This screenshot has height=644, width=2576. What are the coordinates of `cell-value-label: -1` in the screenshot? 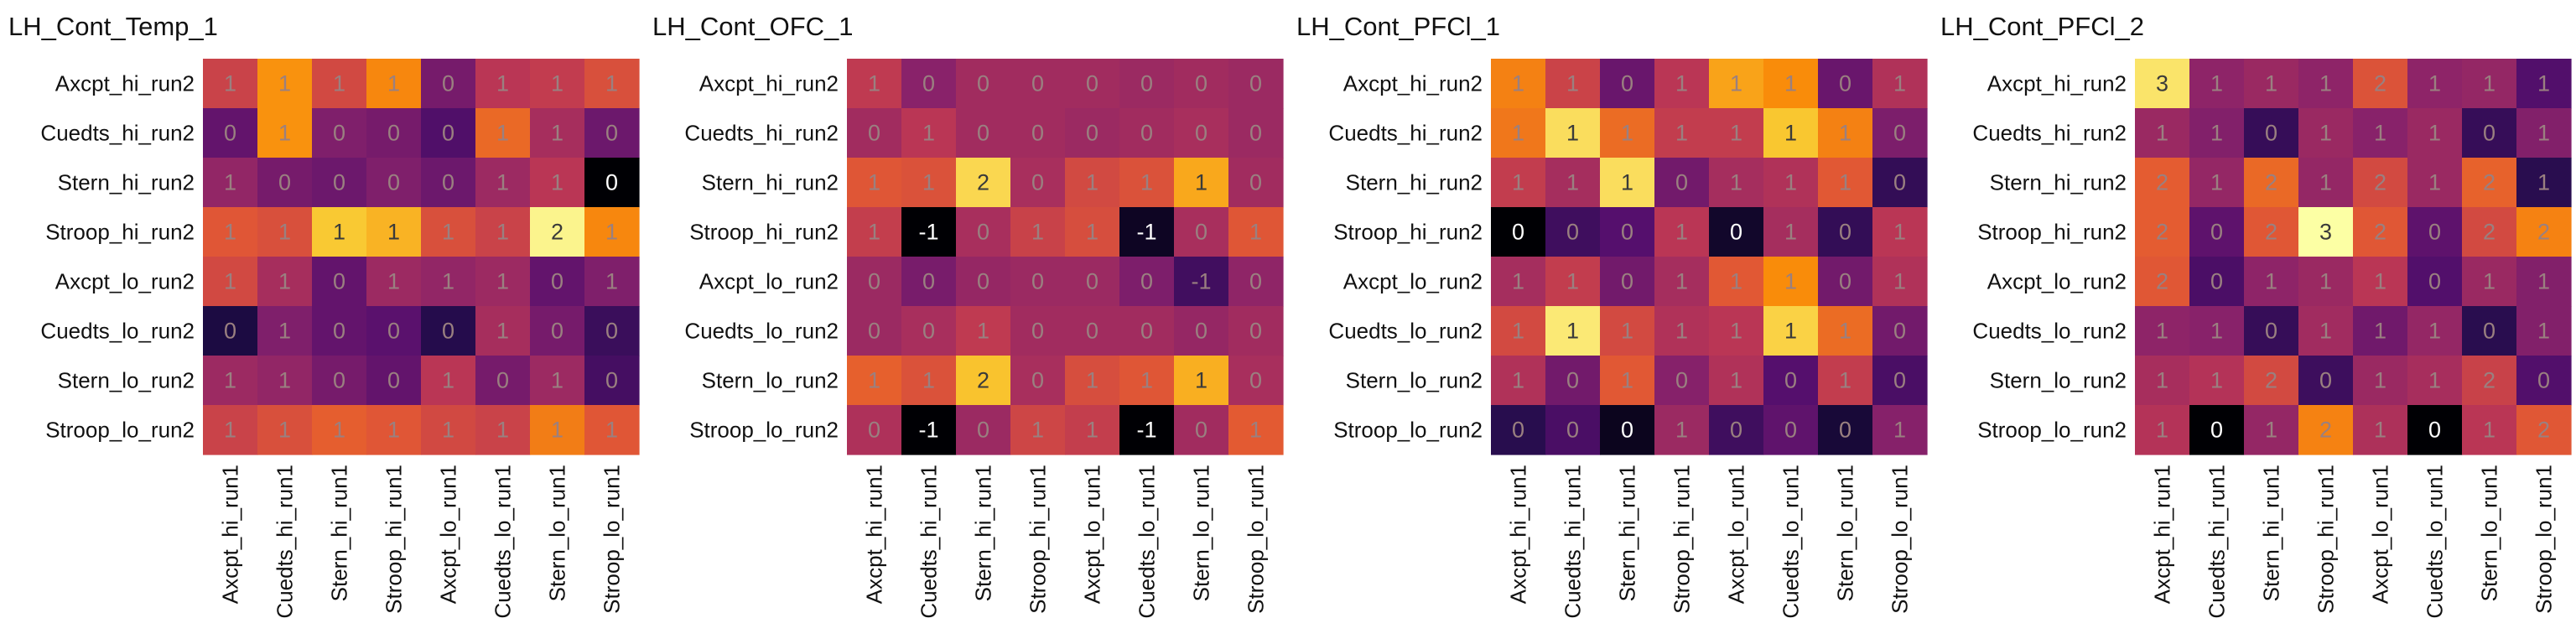 It's located at (1201, 281).